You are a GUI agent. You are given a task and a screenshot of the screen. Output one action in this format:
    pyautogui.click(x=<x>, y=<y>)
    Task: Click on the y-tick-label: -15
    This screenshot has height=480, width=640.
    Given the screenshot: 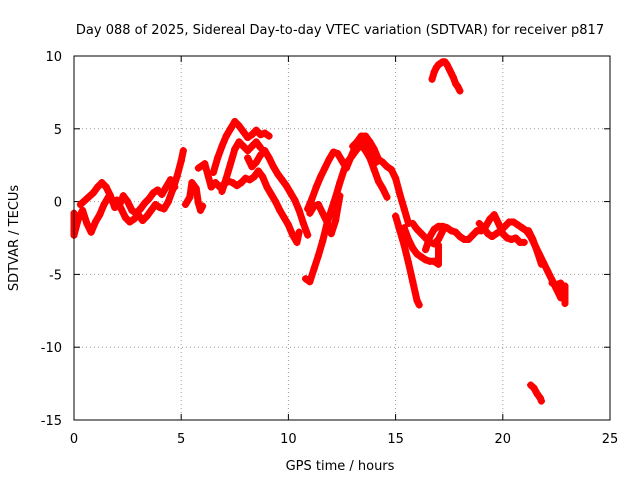 What is the action you would take?
    pyautogui.click(x=51, y=421)
    